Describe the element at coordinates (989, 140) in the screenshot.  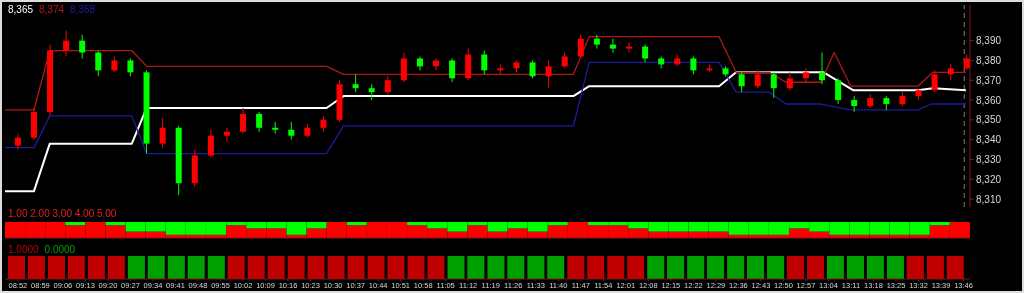
I see `y-tick-label: 8,340` at that location.